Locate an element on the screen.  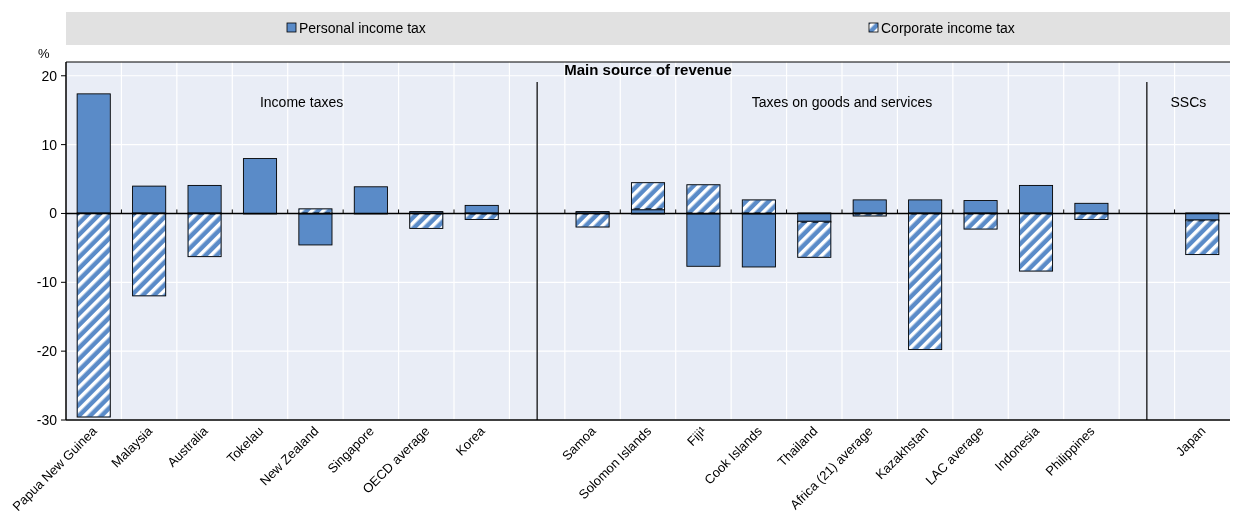
annotation: Income taxes is located at coordinates (301, 102).